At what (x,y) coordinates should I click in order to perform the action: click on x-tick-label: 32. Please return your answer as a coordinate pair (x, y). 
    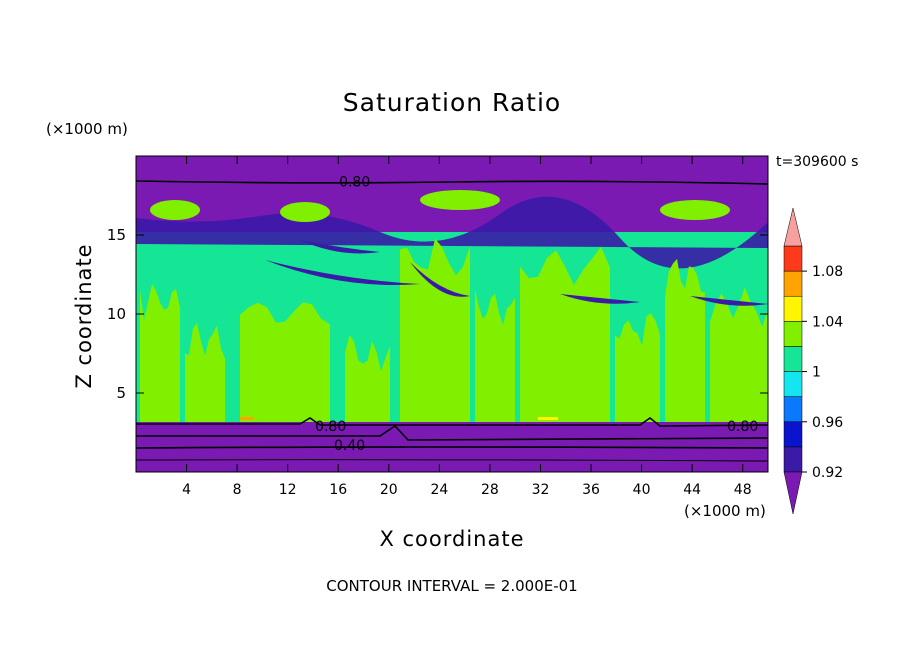
    Looking at the image, I should click on (541, 490).